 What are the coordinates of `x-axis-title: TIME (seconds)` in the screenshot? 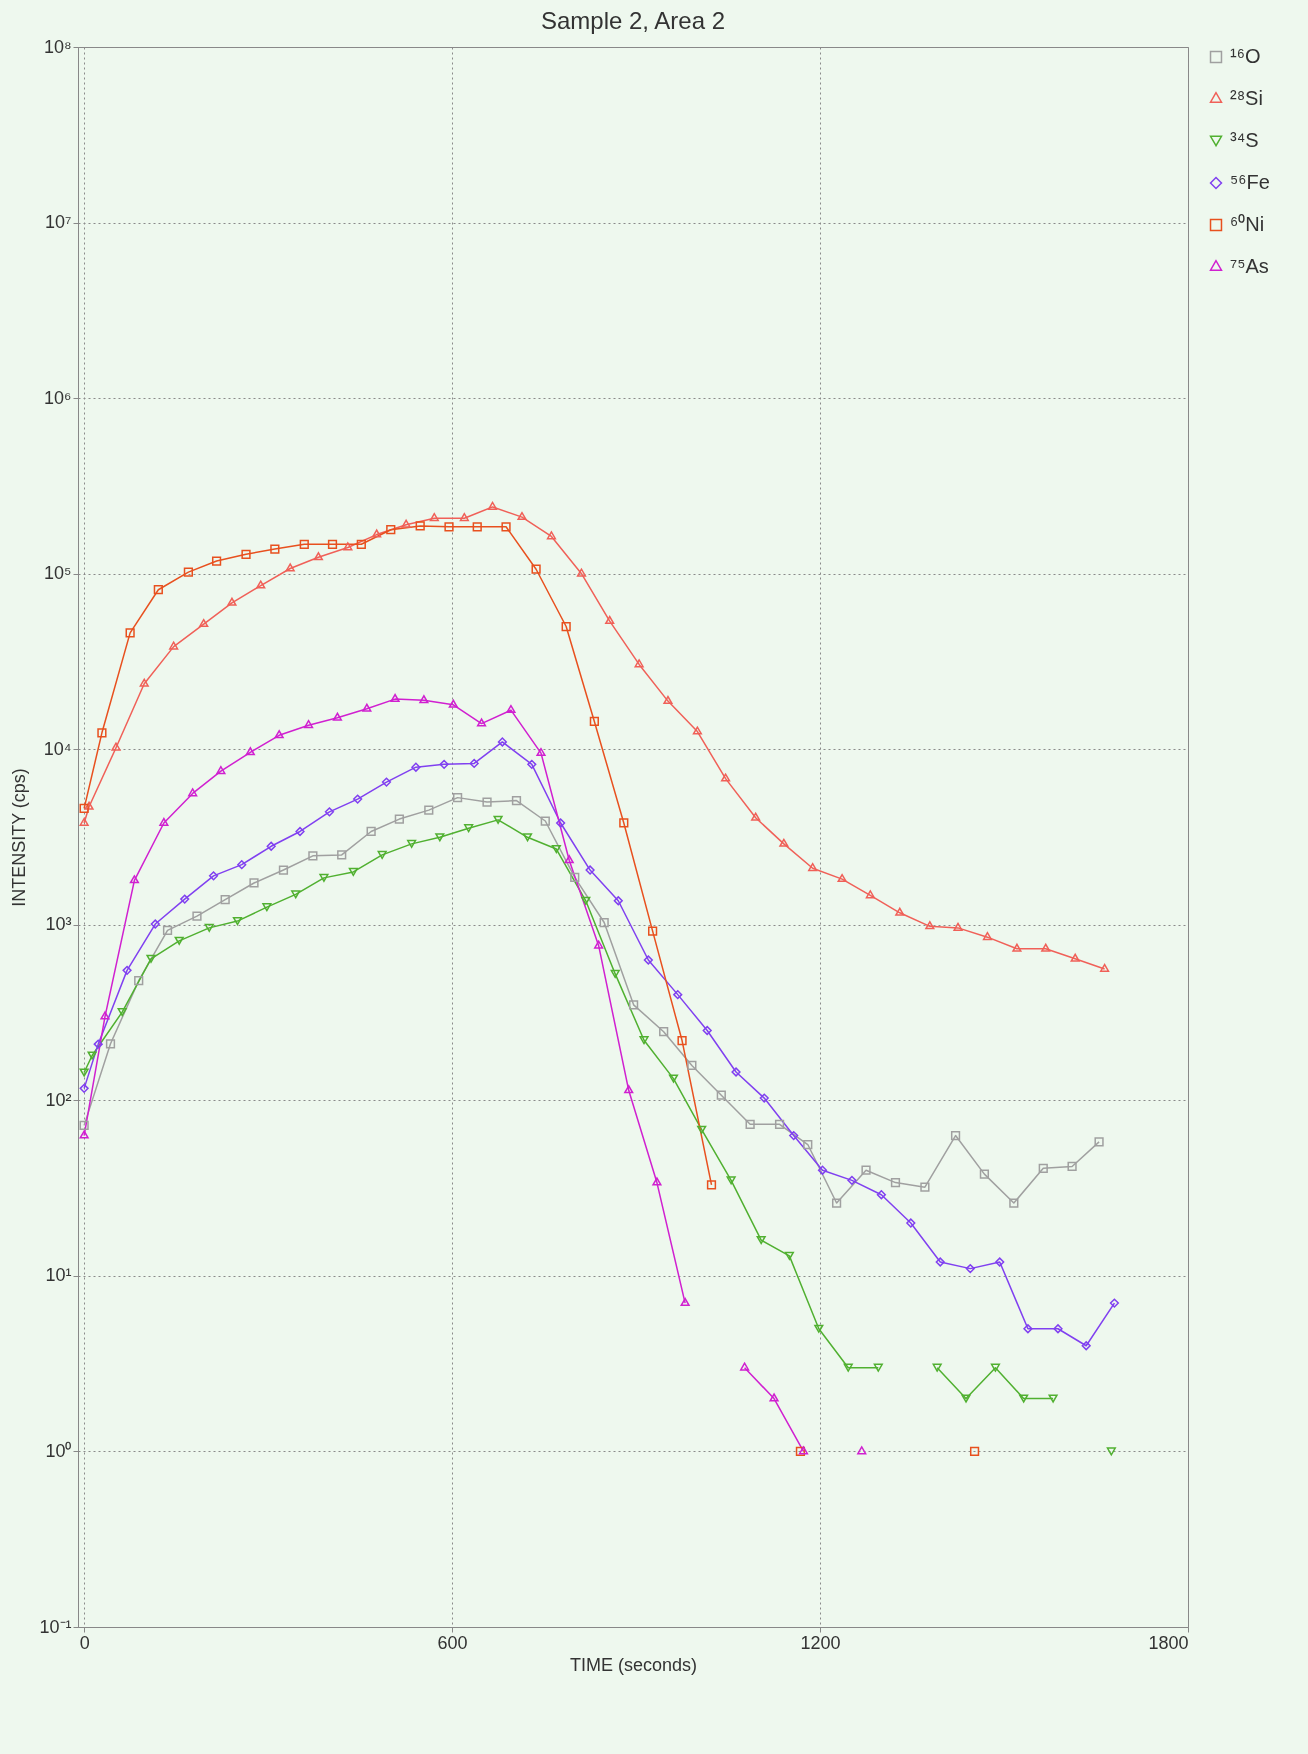 It's located at (633, 1664).